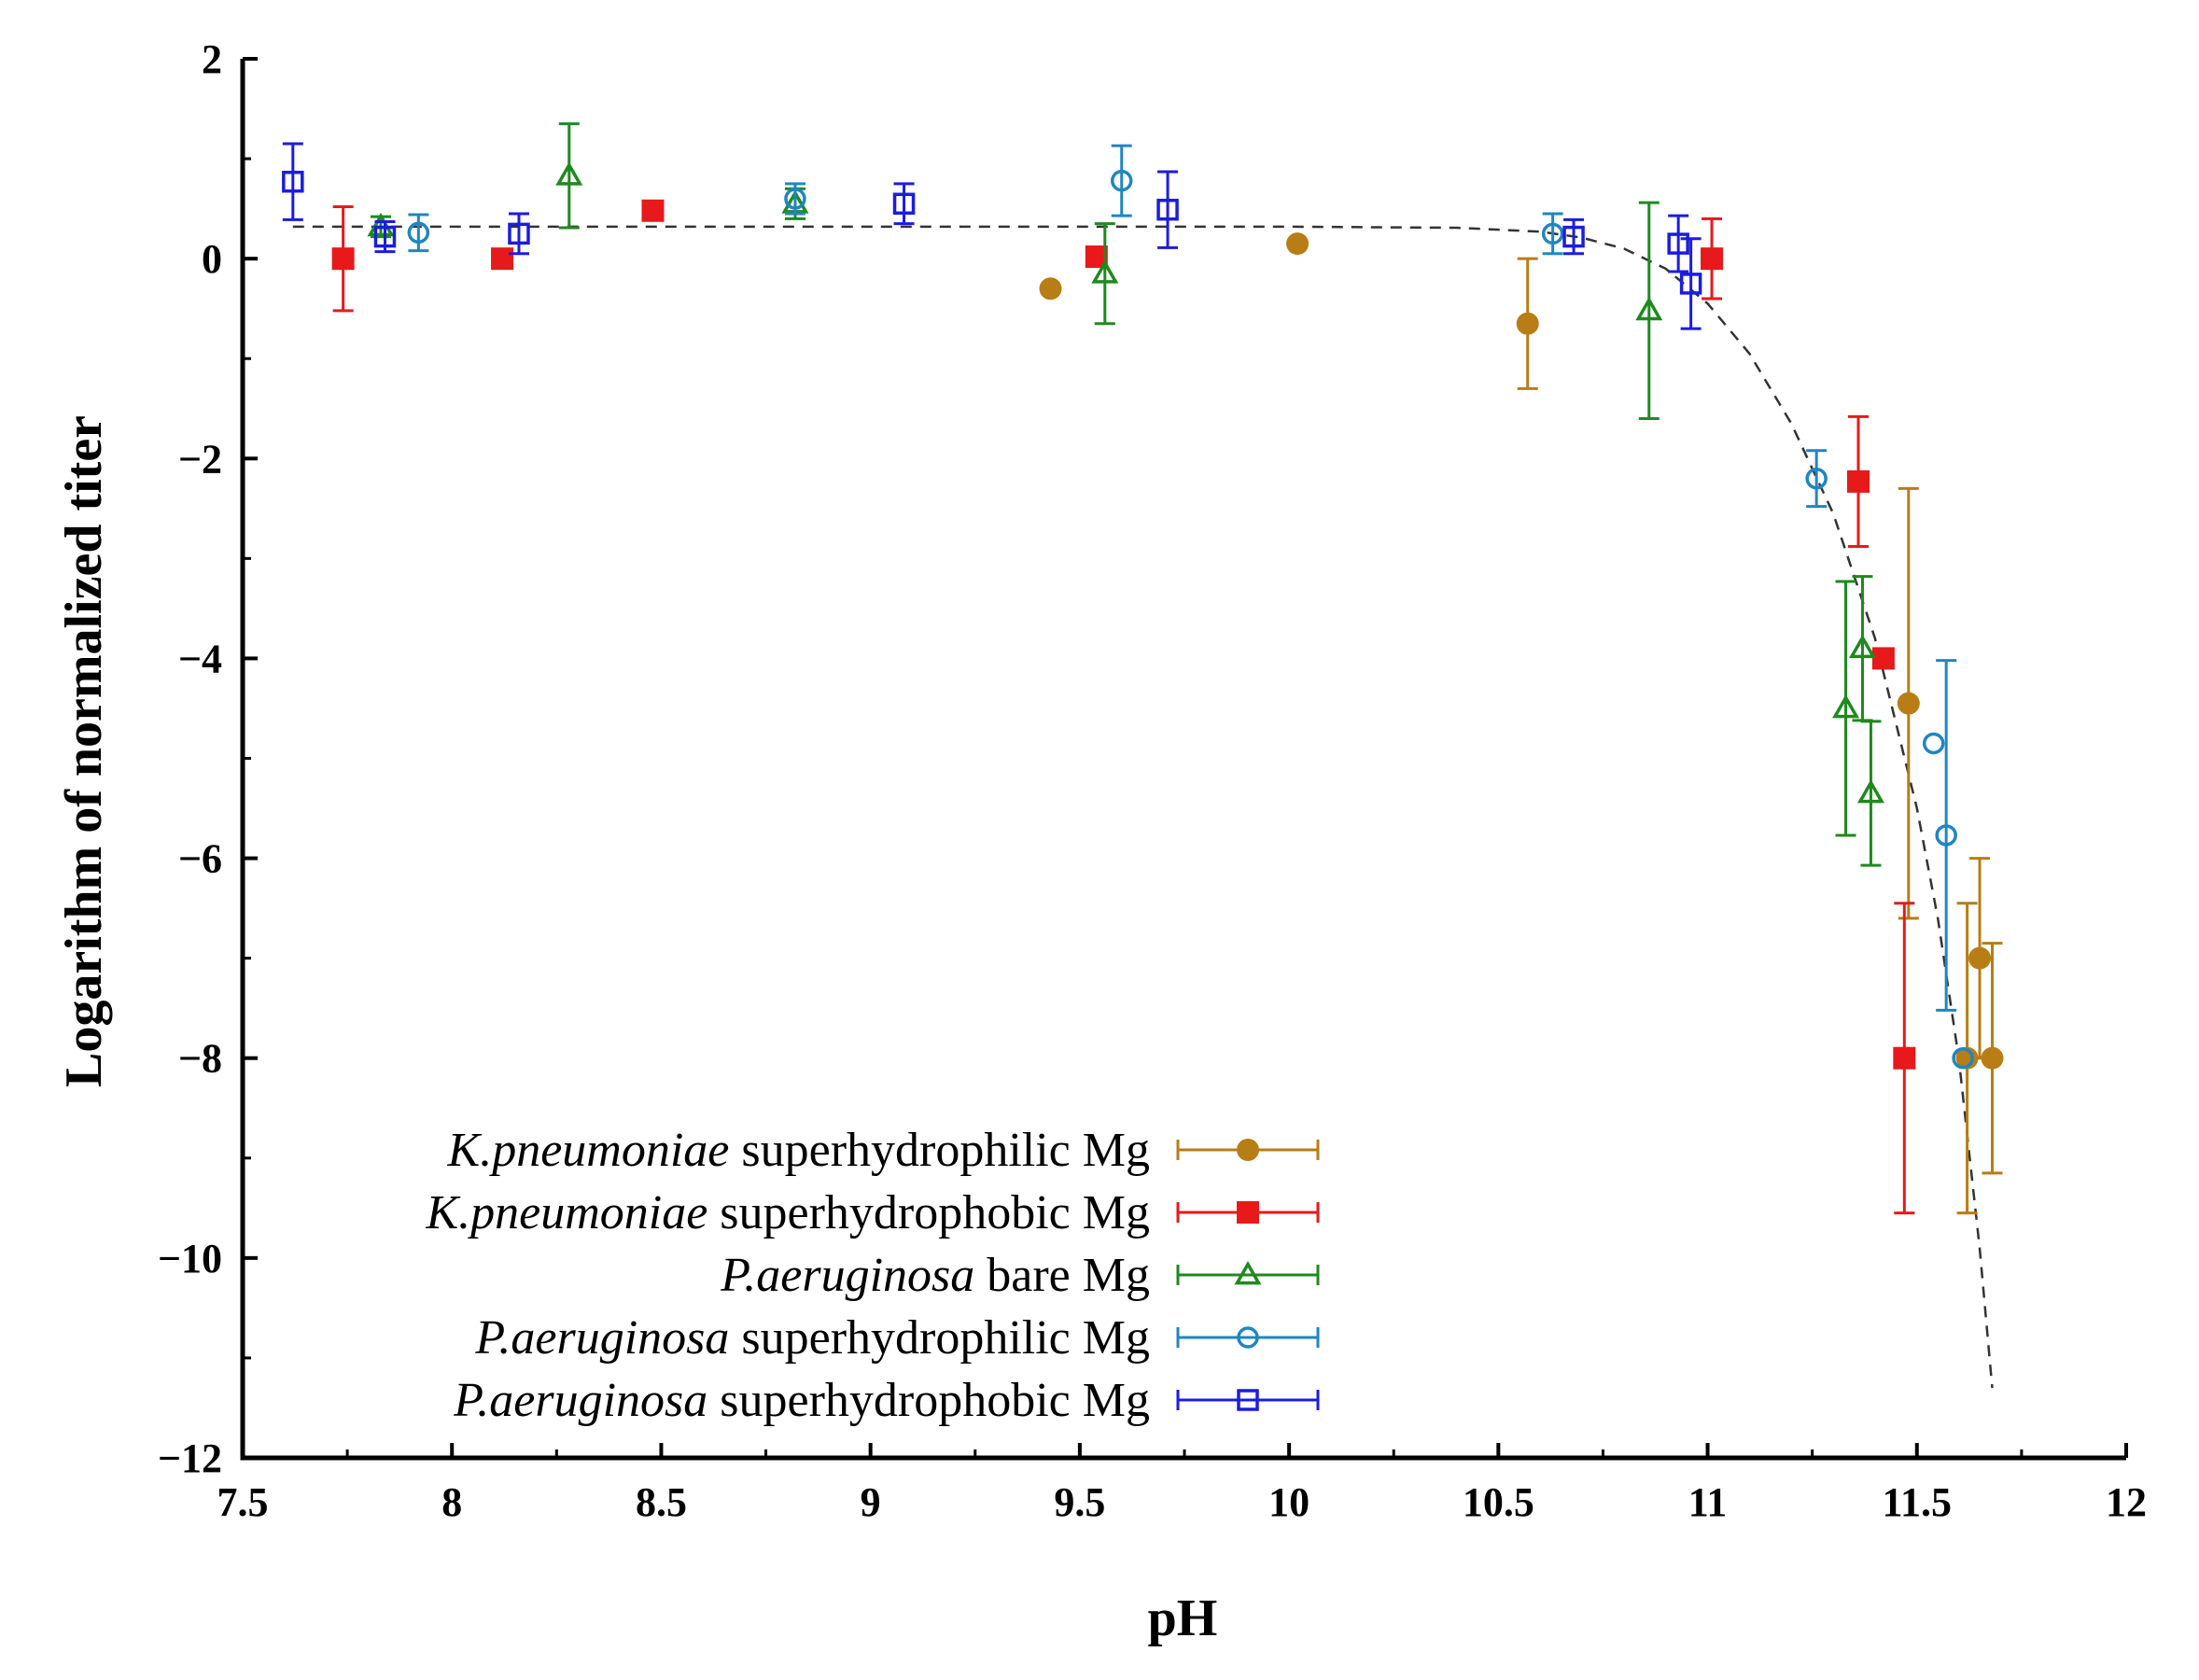 The height and width of the screenshot is (1680, 2199). I want to click on y-tick-label: 2, so click(212, 59).